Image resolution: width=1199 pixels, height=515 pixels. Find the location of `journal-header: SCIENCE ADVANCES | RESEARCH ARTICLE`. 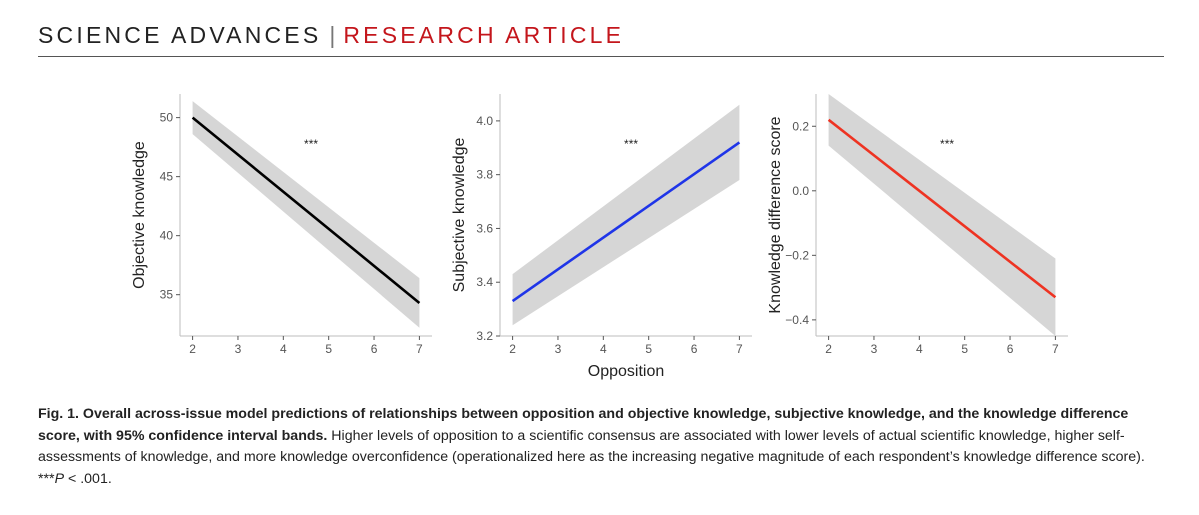

journal-header: SCIENCE ADVANCES | RESEARCH ARTICLE is located at coordinates (331, 35).